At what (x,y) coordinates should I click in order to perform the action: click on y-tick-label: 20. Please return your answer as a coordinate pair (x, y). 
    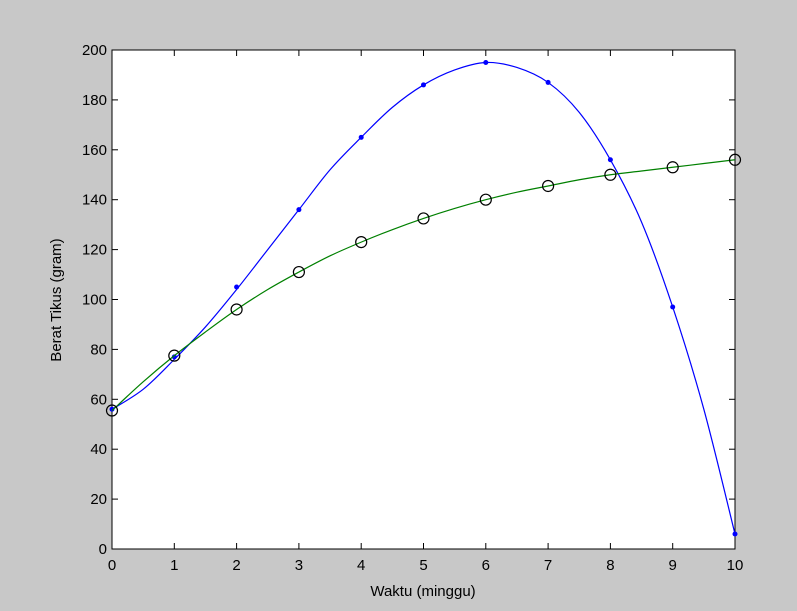
    Looking at the image, I should click on (98, 499).